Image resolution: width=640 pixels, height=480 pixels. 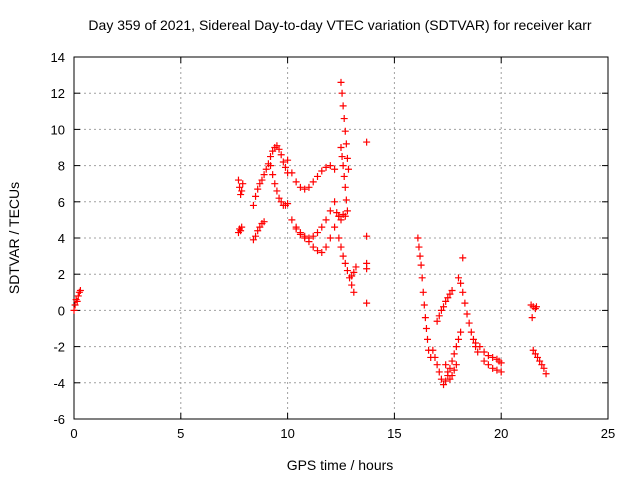 I want to click on series-arc-f, so click(x=279, y=185).